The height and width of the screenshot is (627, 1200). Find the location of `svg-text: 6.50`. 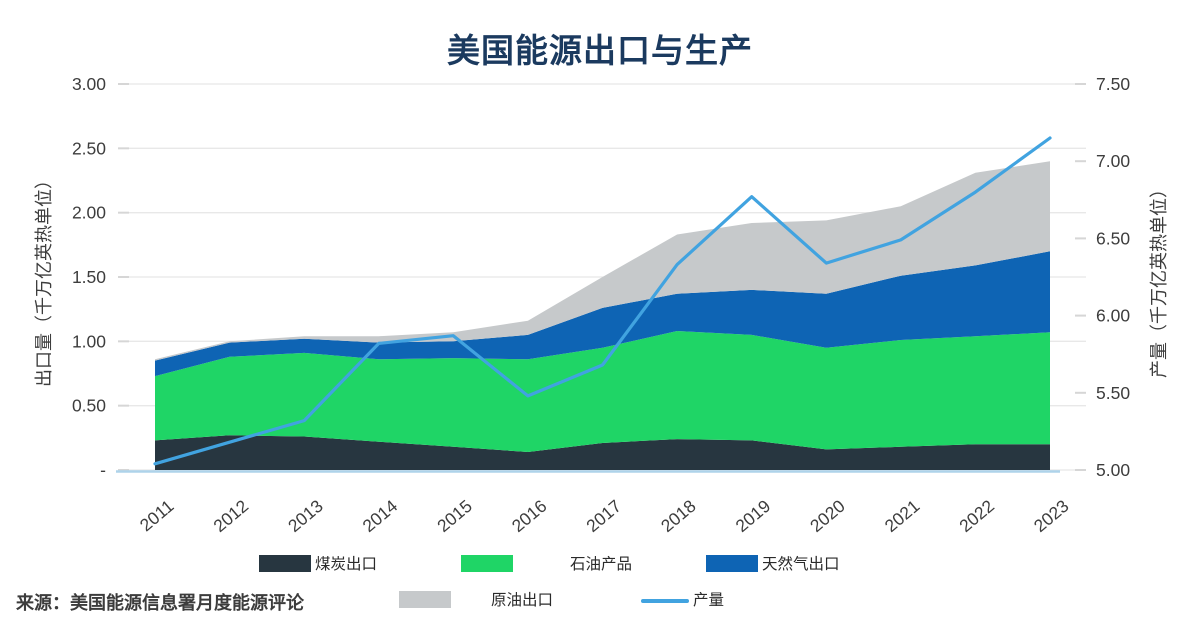

svg-text: 6.50 is located at coordinates (1113, 238).